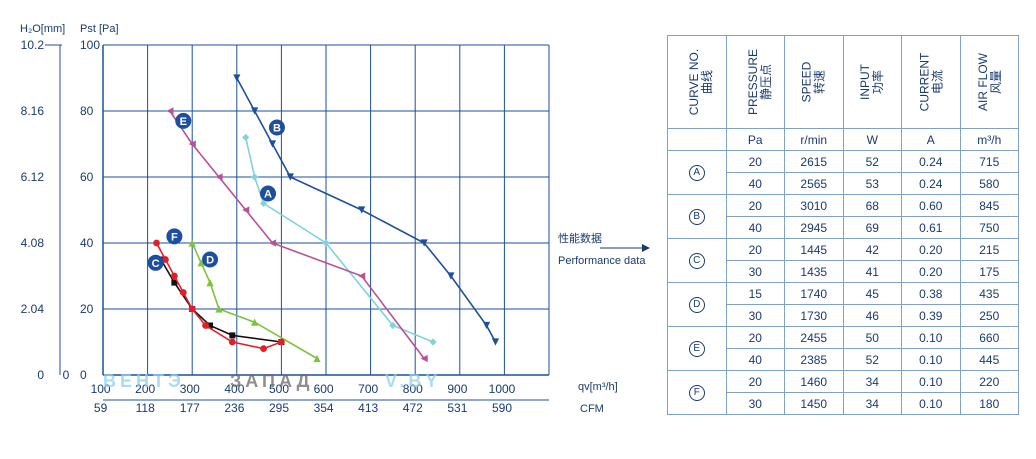 Image resolution: width=1036 pixels, height=459 pixels. What do you see at coordinates (878, 82) in the screenshot?
I see `header-cn: 功率` at bounding box center [878, 82].